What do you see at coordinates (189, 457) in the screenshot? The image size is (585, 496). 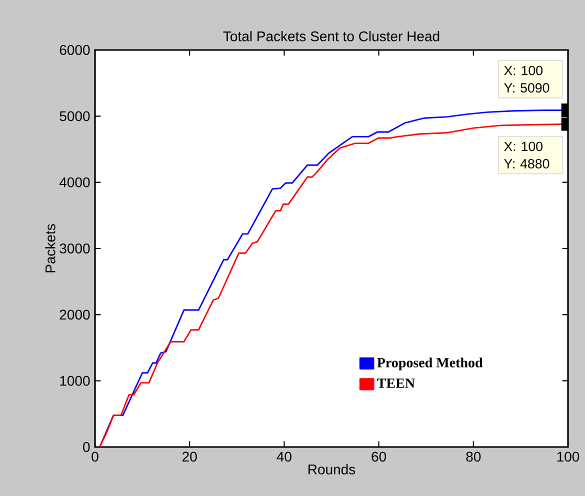 I see `x-tick-label: 20` at bounding box center [189, 457].